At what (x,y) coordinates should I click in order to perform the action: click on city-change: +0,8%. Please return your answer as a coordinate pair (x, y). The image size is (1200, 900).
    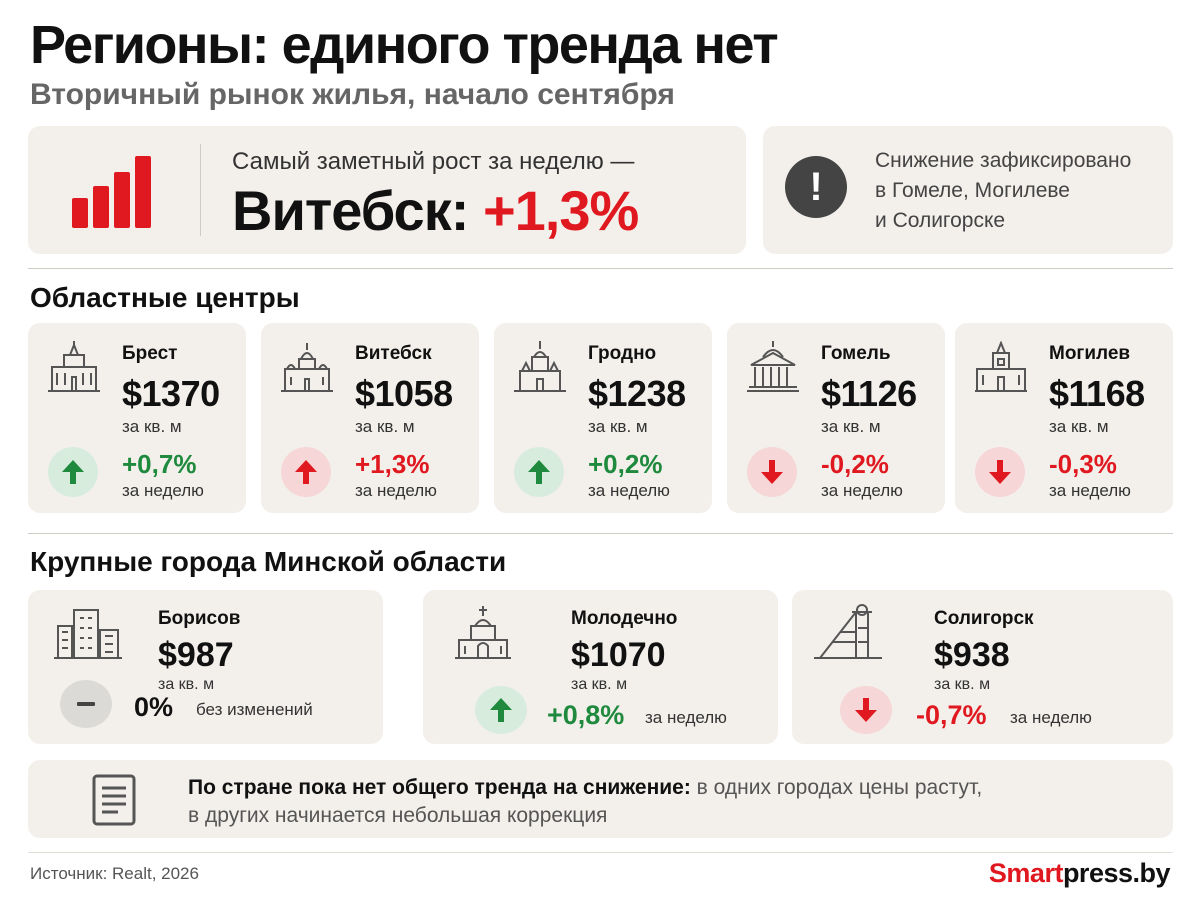
    Looking at the image, I should click on (586, 715).